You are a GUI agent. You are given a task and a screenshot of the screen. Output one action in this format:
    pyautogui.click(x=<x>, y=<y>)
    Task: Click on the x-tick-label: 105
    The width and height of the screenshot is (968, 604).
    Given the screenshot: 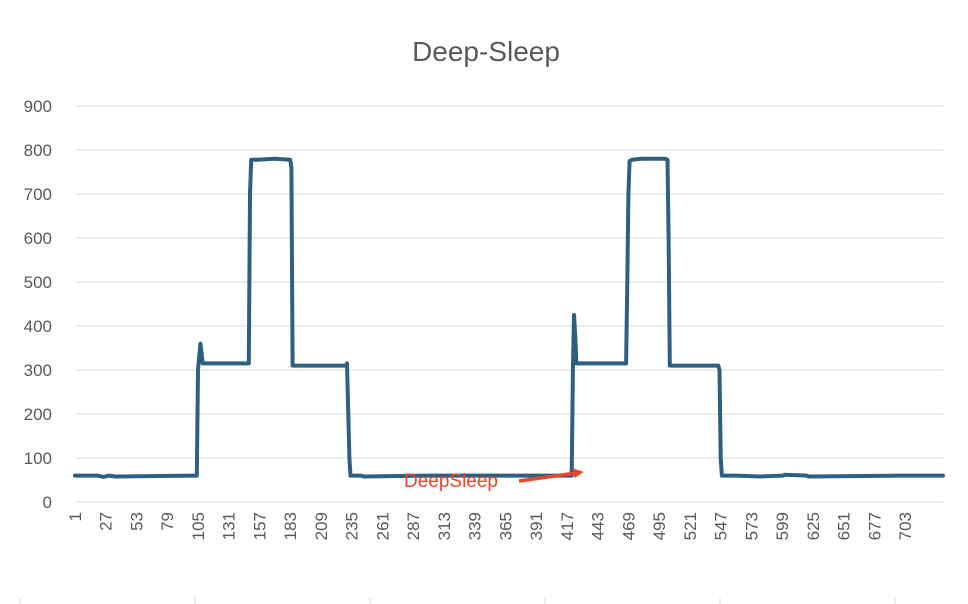 What is the action you would take?
    pyautogui.click(x=198, y=526)
    